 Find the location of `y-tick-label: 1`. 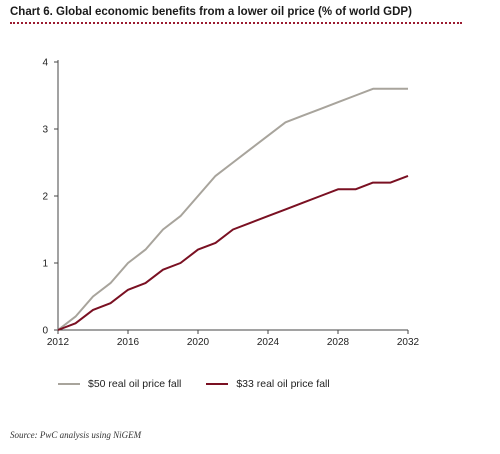

y-tick-label: 1 is located at coordinates (45, 264).